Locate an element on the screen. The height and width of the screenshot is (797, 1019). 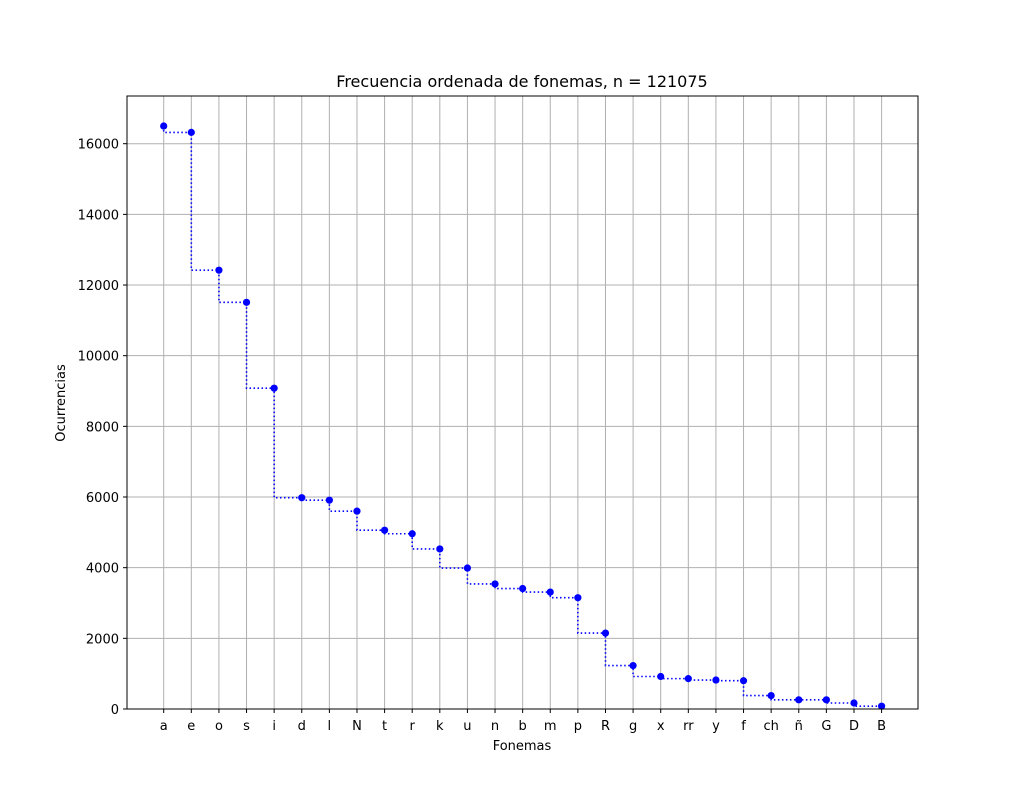
x-tick-label: y is located at coordinates (716, 726).